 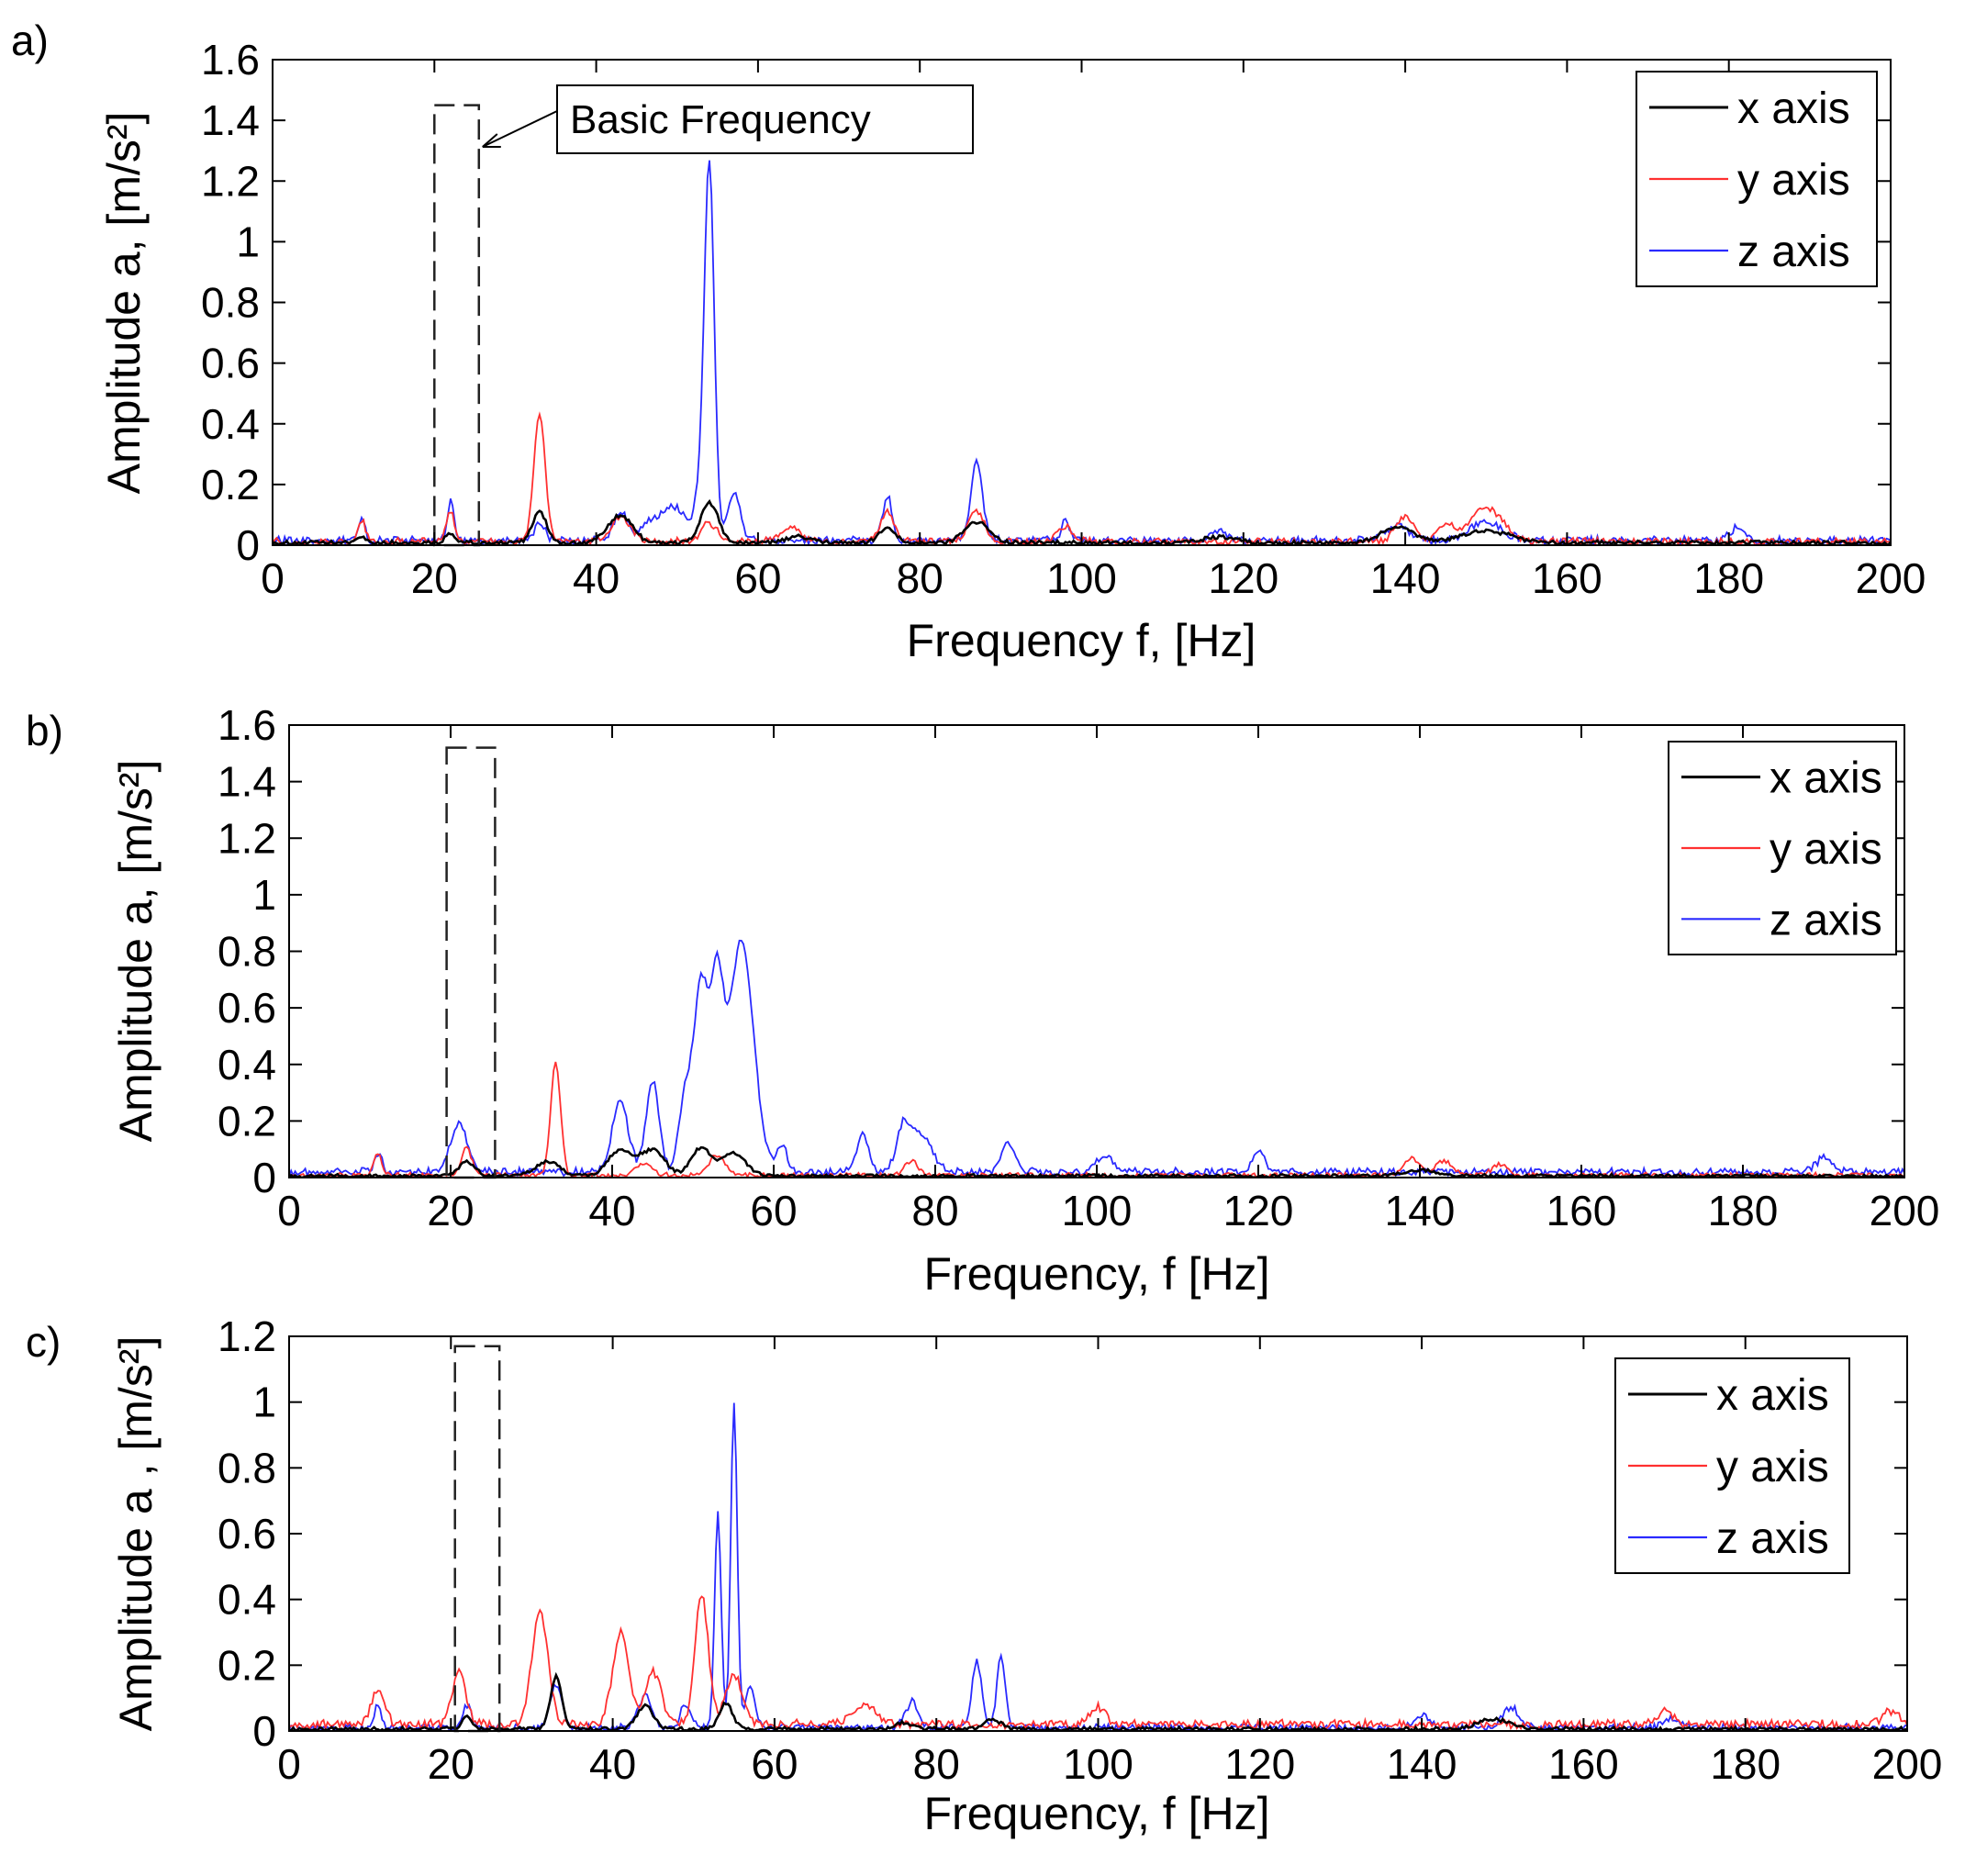 I want to click on annotation-arrow, so click(x=520, y=129).